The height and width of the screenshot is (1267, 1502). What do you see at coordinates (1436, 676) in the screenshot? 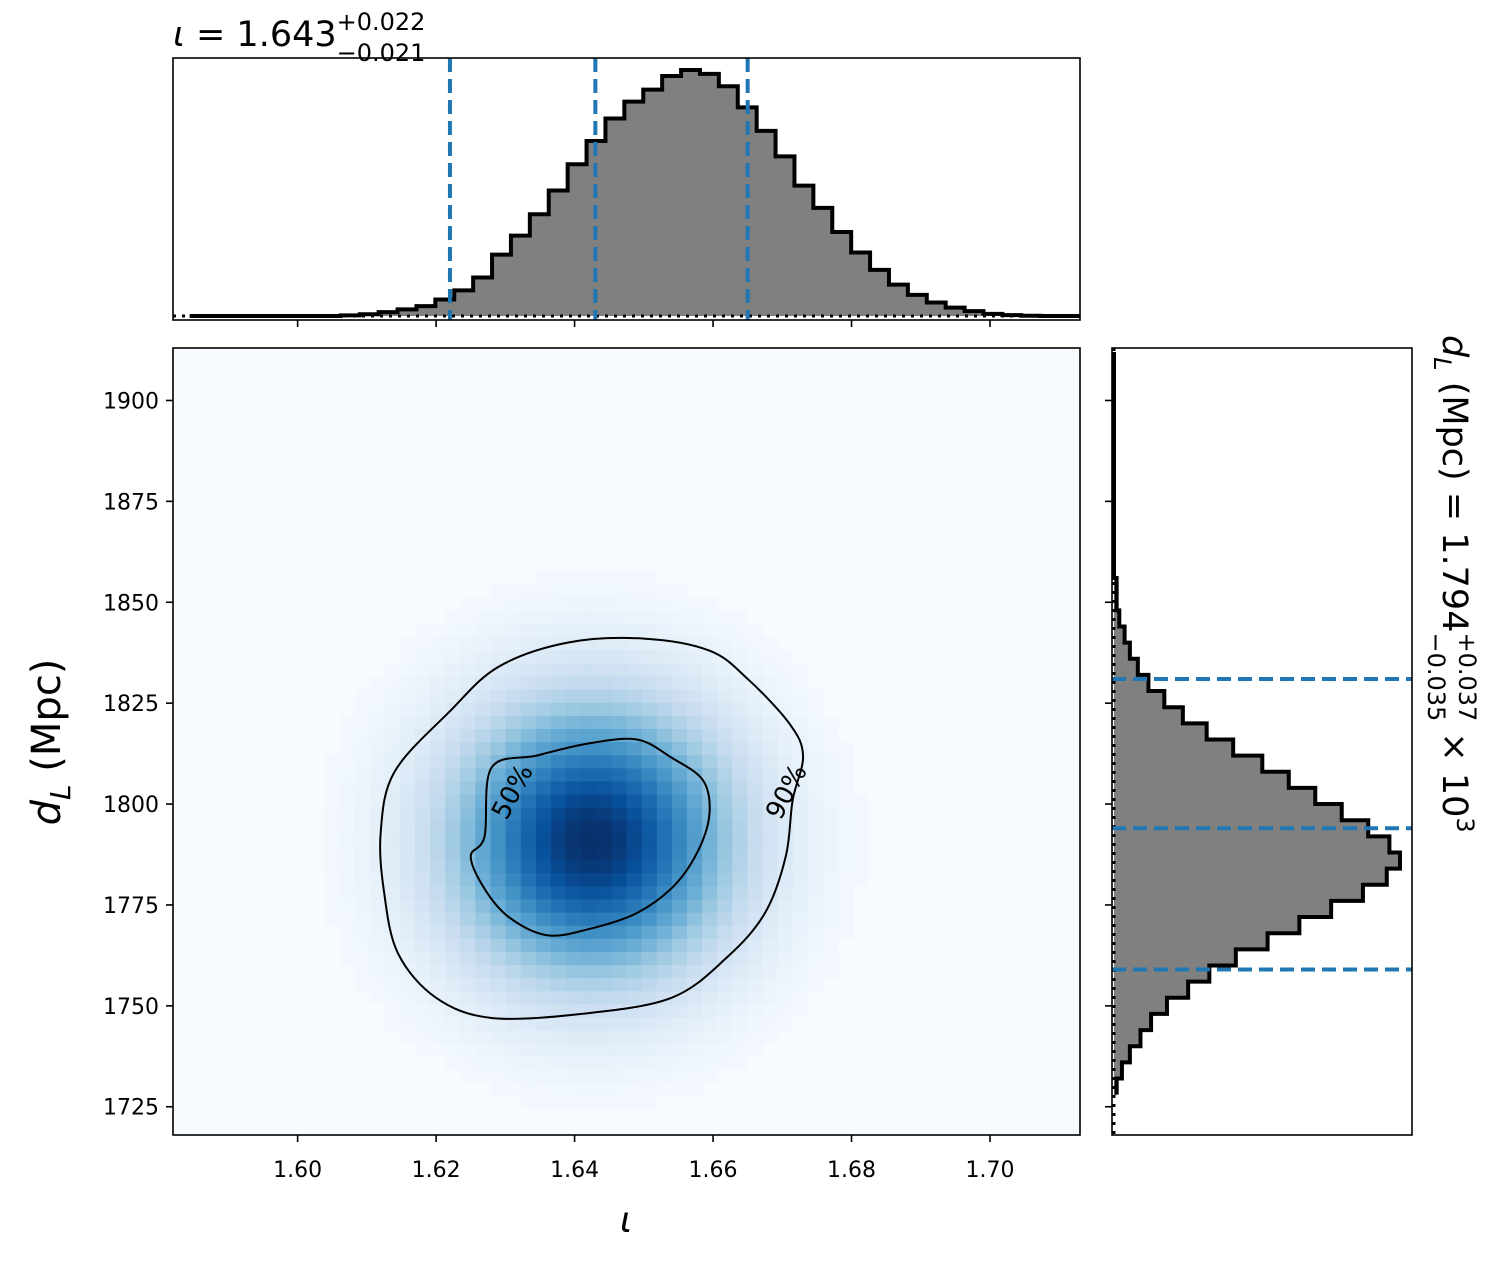
I see `dl-lower-error: −0.035` at bounding box center [1436, 676].